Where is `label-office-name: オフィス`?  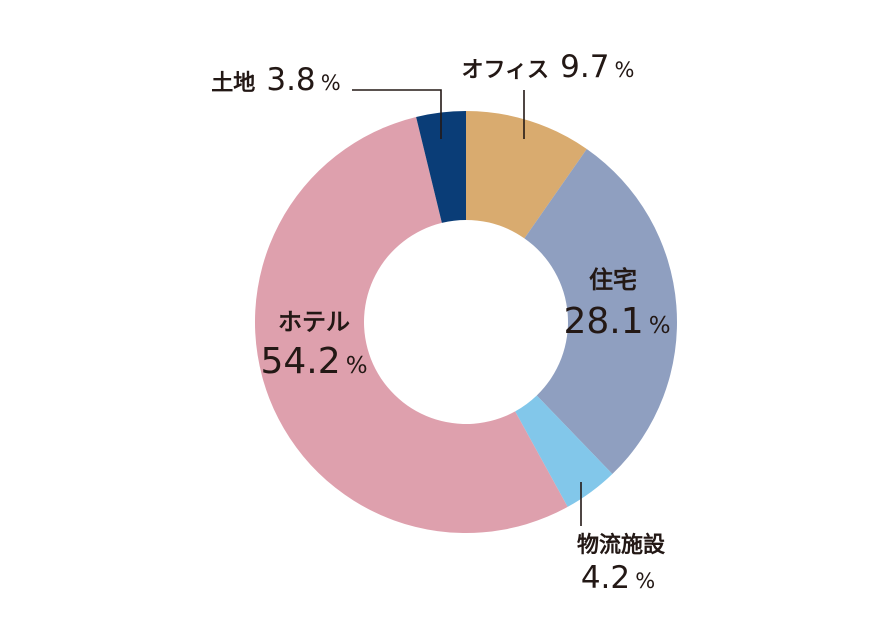
label-office-name: オフィス is located at coordinates (505, 70).